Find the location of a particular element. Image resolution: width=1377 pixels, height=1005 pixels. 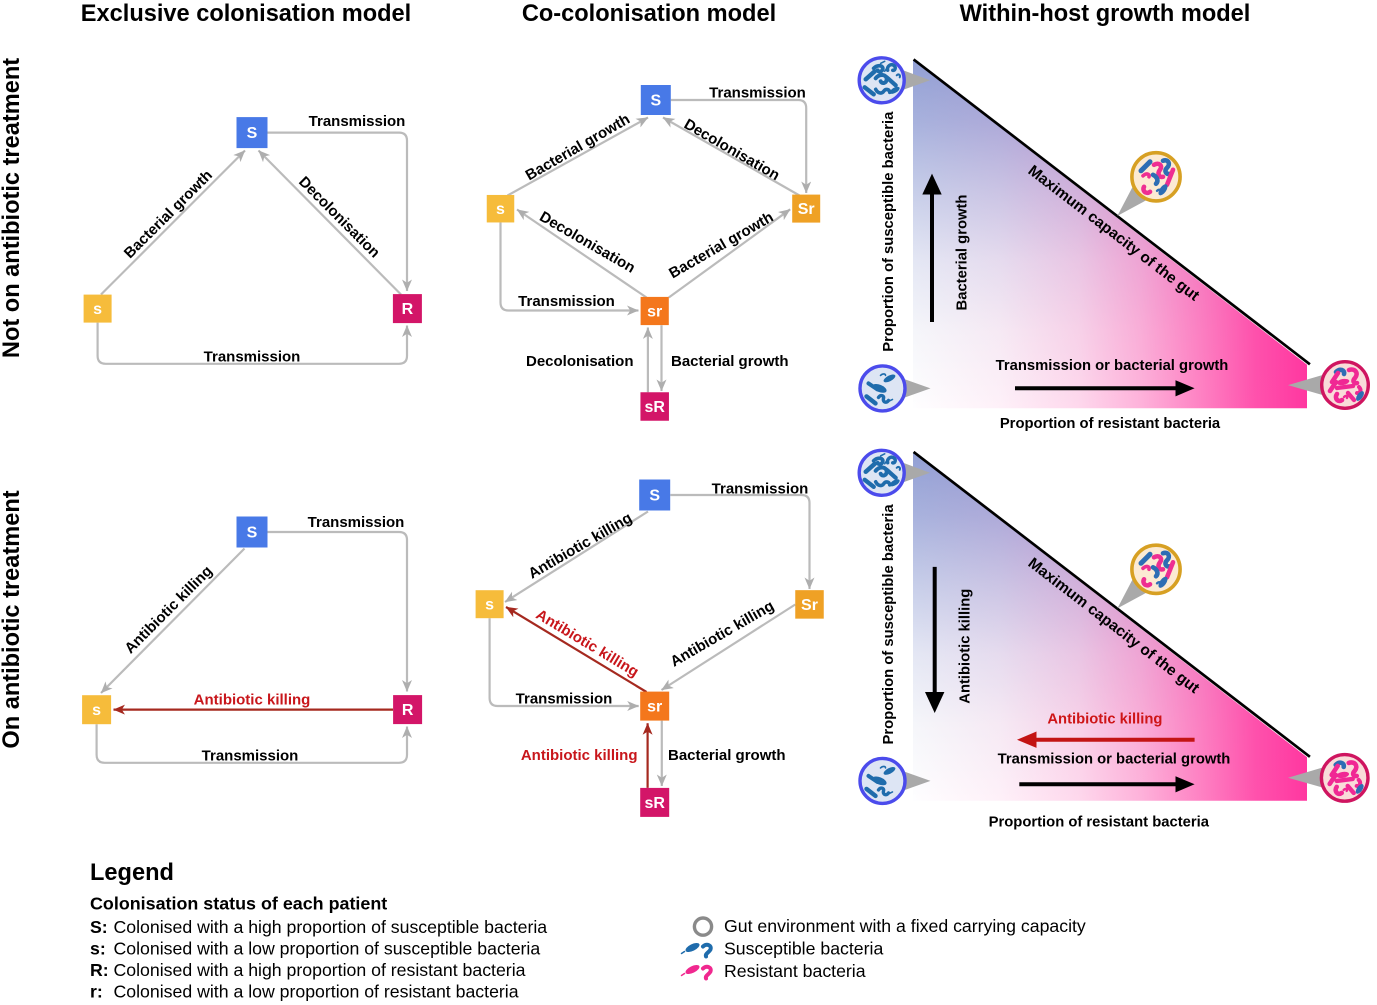

svg-text: Exclusive colonisation model is located at coordinates (246, 14).